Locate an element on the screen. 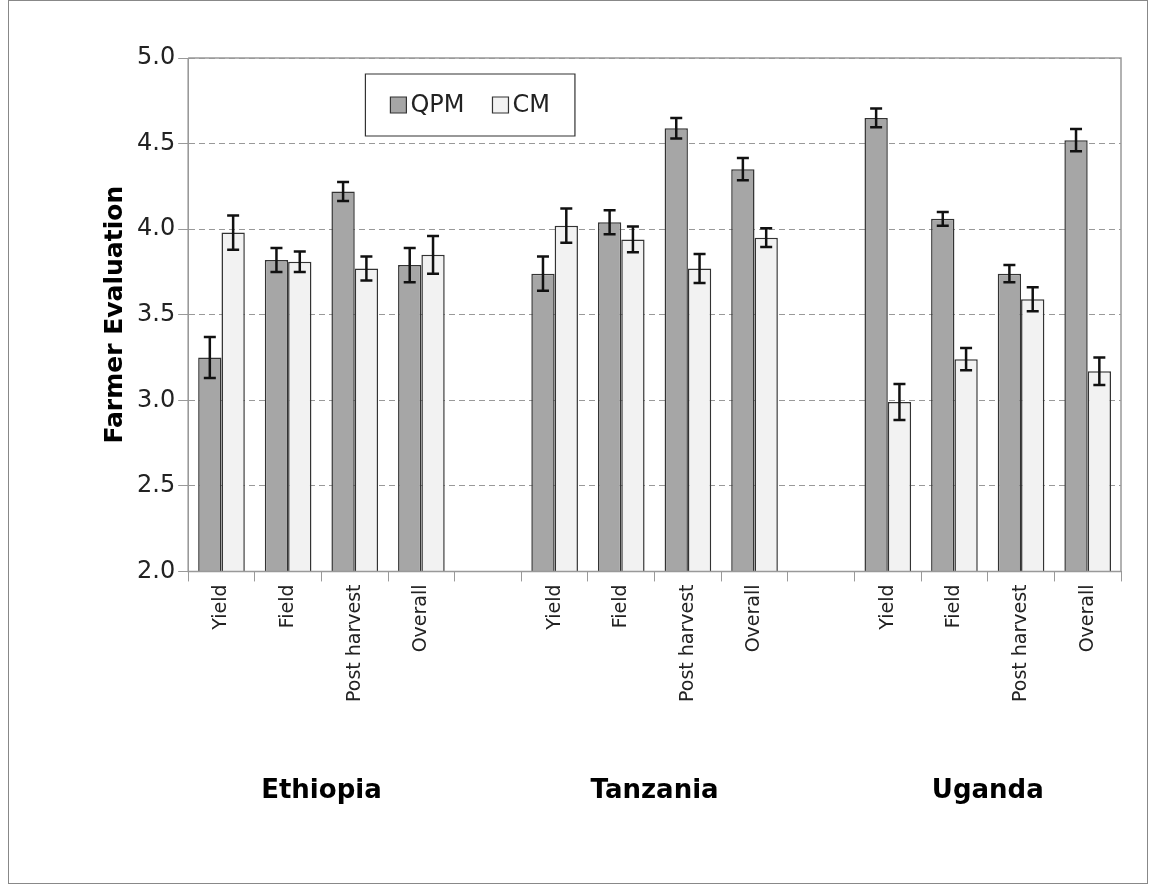 The height and width of the screenshot is (886, 1151). text: Ethiopia is located at coordinates (321, 789).